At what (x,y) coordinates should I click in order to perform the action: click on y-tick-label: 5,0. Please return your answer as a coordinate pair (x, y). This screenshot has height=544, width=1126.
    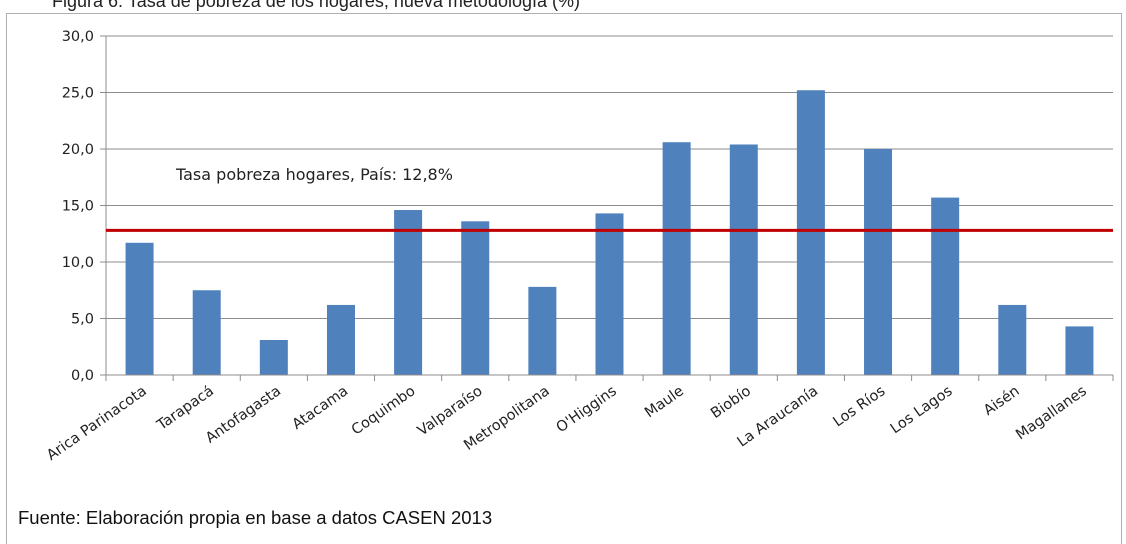
    Looking at the image, I should click on (82, 320).